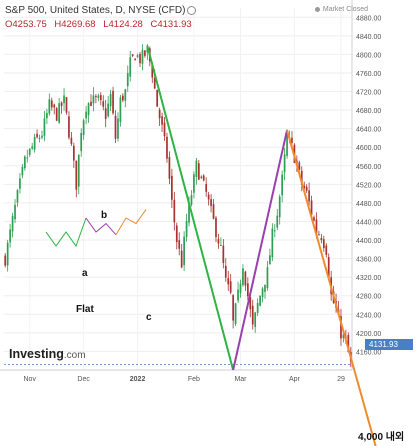 This screenshot has height=446, width=420. What do you see at coordinates (85, 273) in the screenshot?
I see `annotation-a: a` at bounding box center [85, 273].